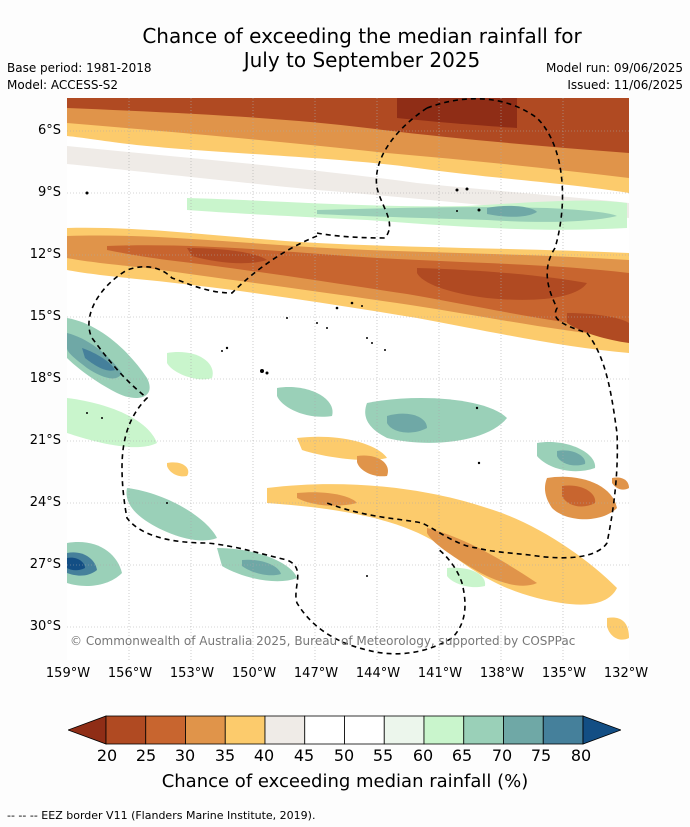  What do you see at coordinates (49, 192) in the screenshot?
I see `lat-label-9s: 9°S` at bounding box center [49, 192].